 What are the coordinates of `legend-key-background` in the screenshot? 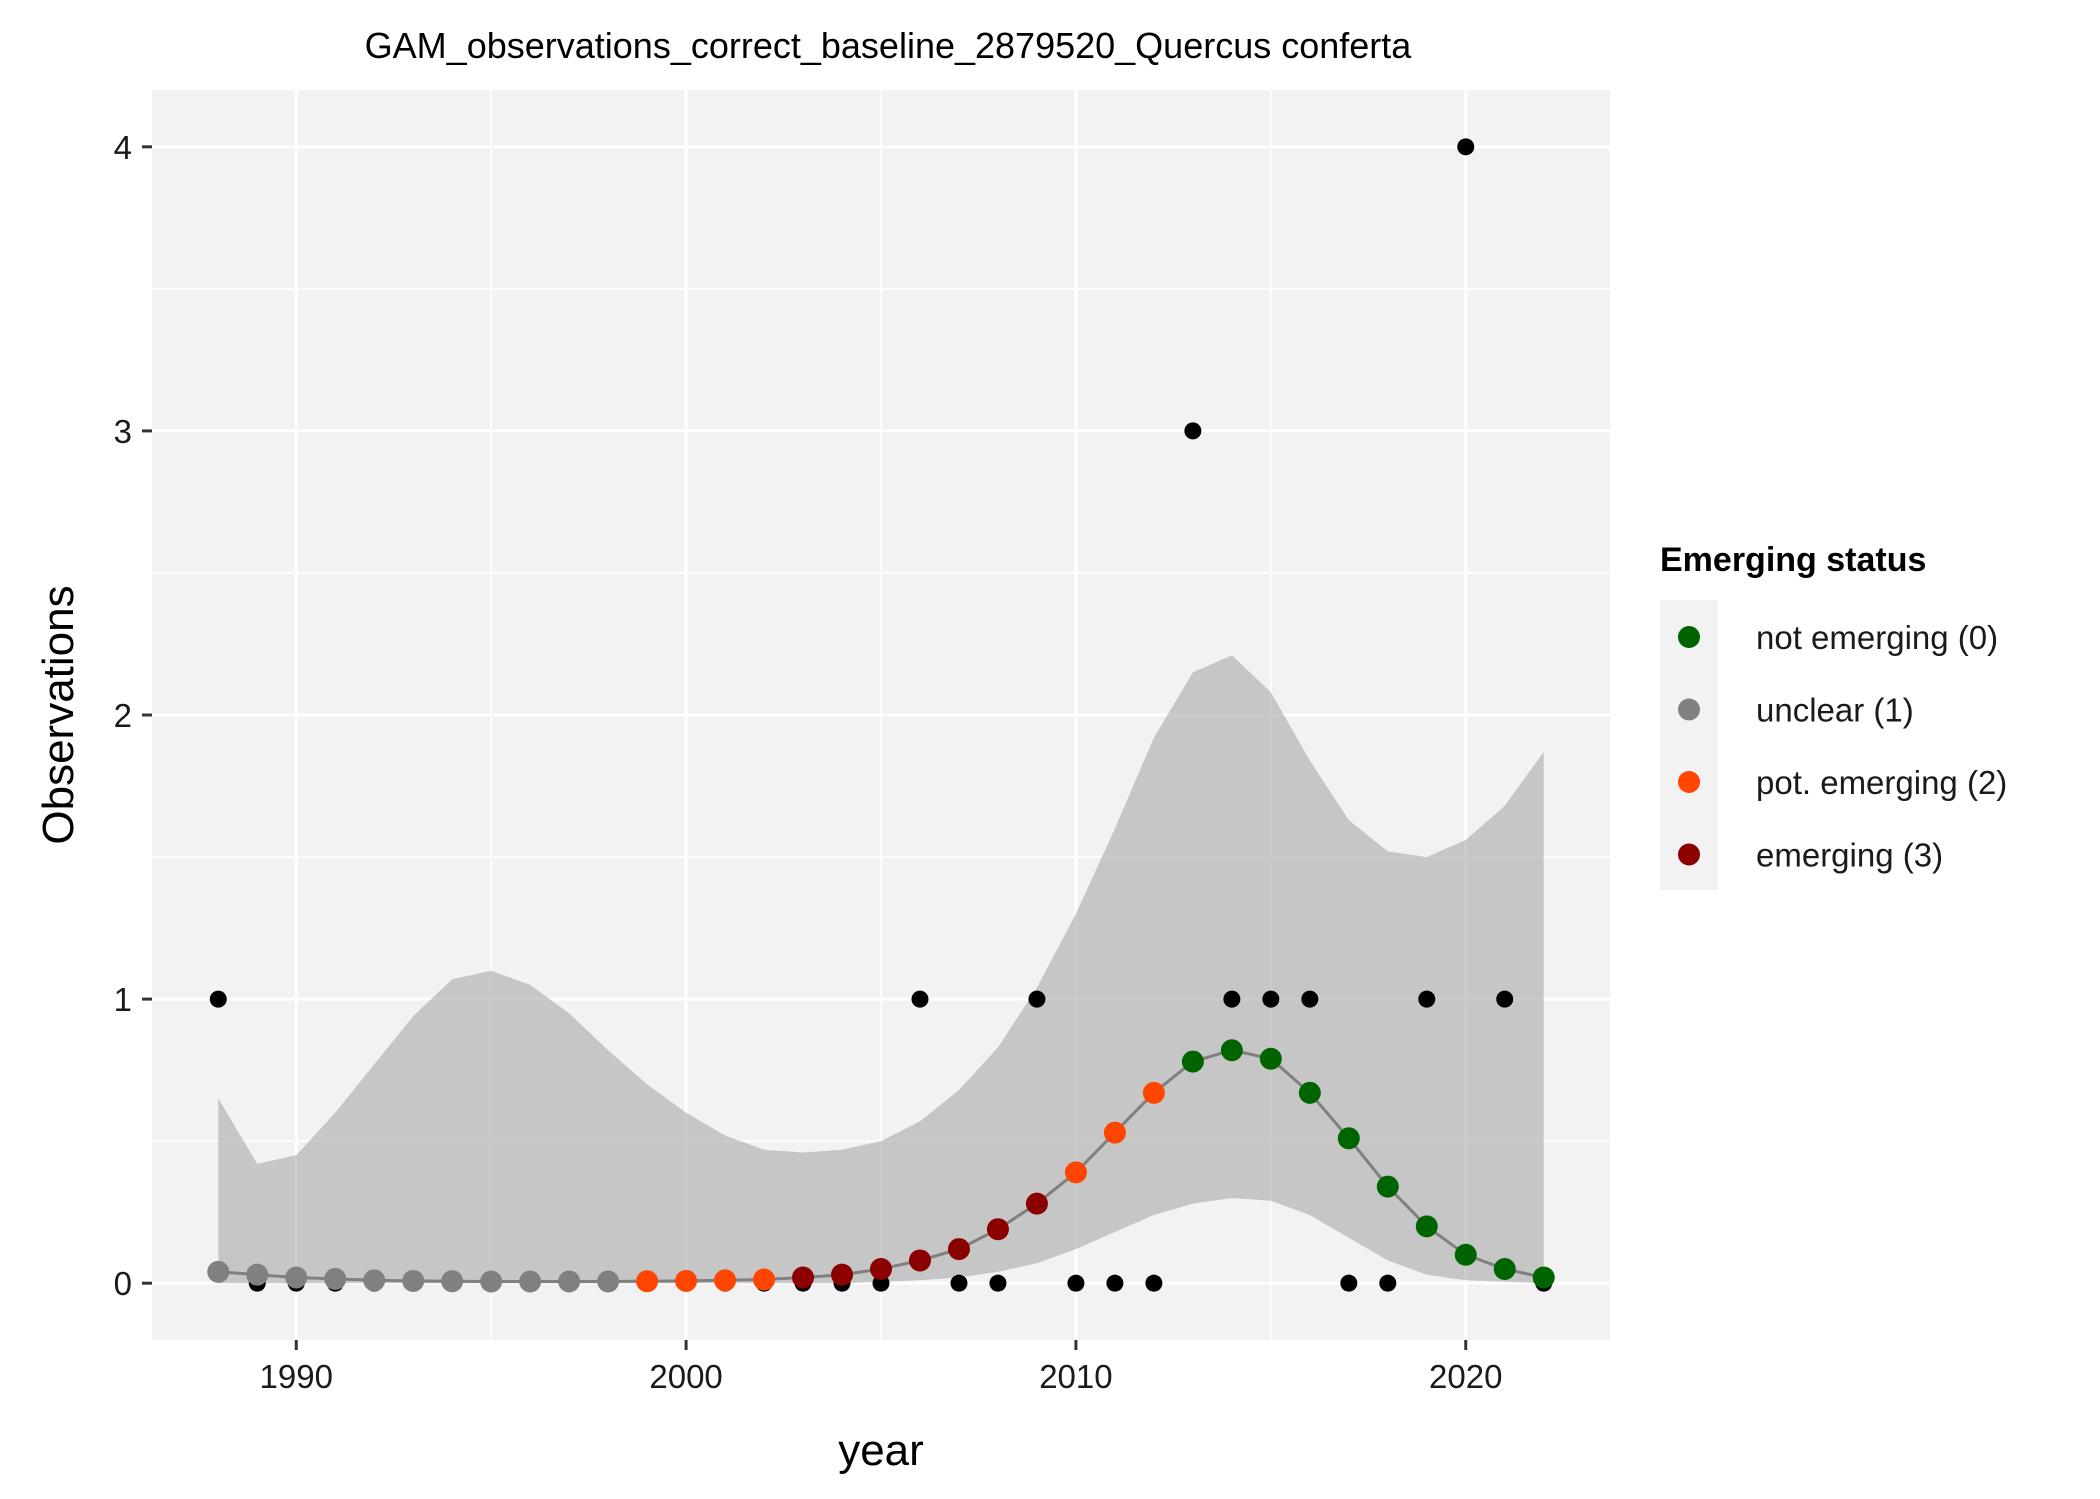 It's located at (1689, 745).